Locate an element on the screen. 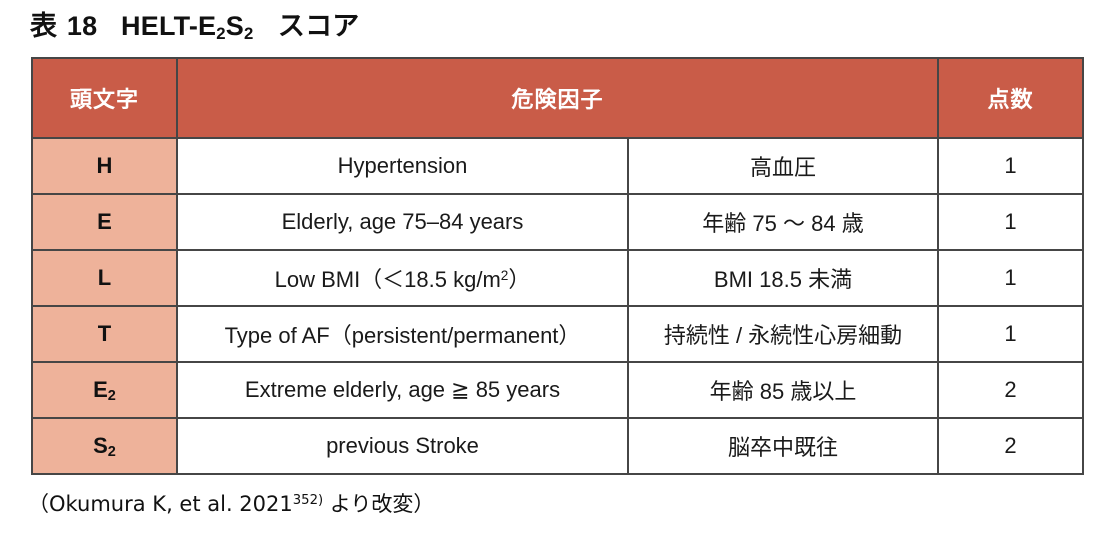 The width and height of the screenshot is (1114, 534). title-score-name: HELT-E2S2 is located at coordinates (187, 27).